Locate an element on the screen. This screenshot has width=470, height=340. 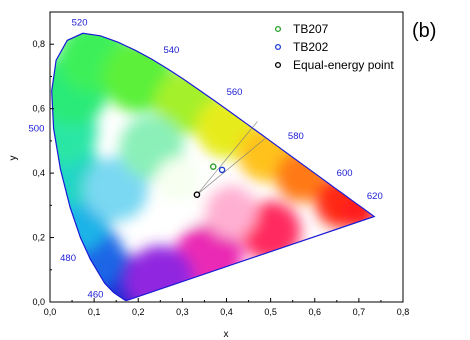
x-axis-ticks: 0,0 0,1 0,2 0,3 0,4 0,5 0,6 0,7 0,8 is located at coordinates (227, 307).